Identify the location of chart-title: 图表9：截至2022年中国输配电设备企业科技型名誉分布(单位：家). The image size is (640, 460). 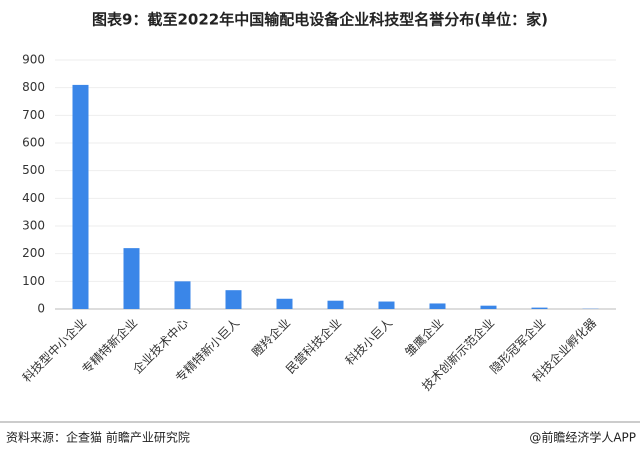
(320, 20).